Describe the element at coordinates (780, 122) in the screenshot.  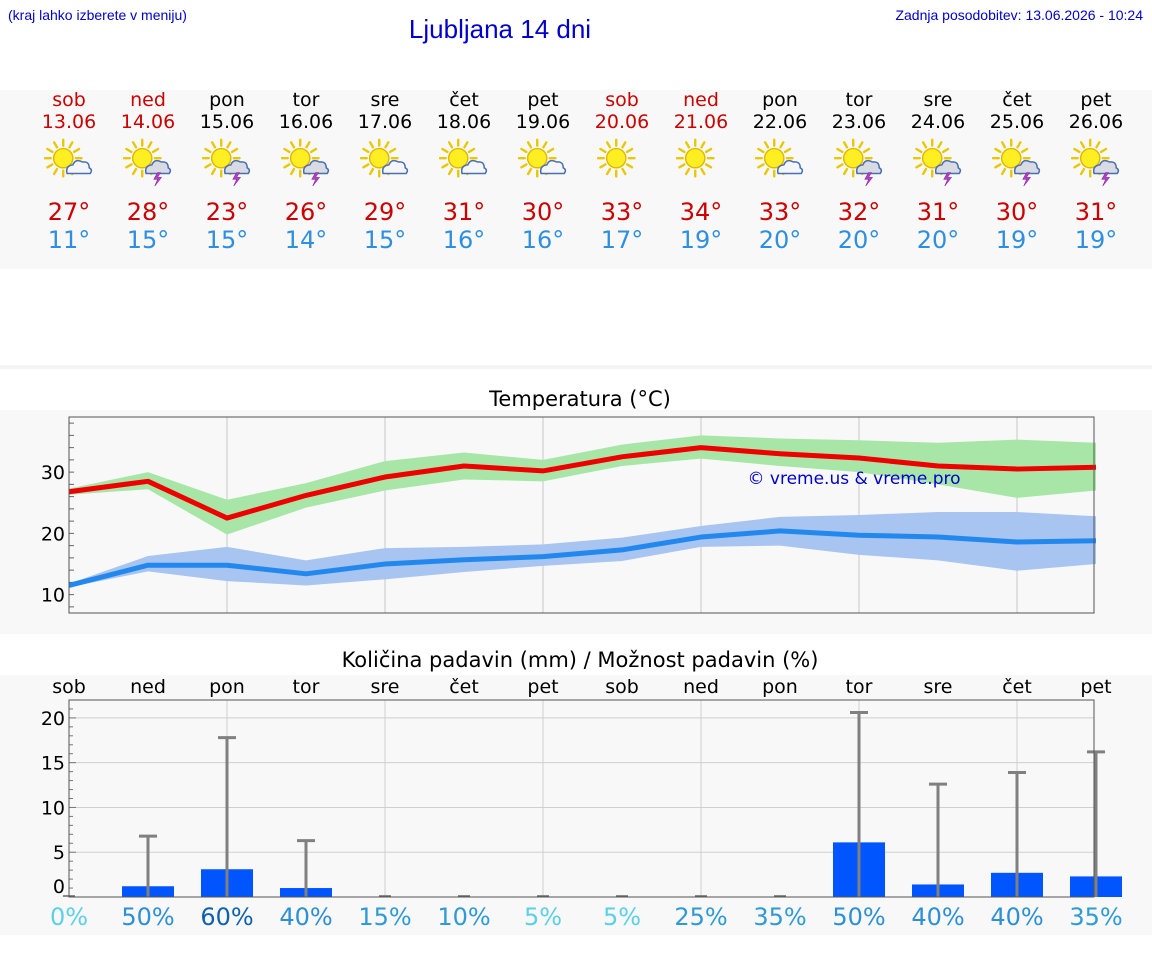
I see `day-date: 22.06` at that location.